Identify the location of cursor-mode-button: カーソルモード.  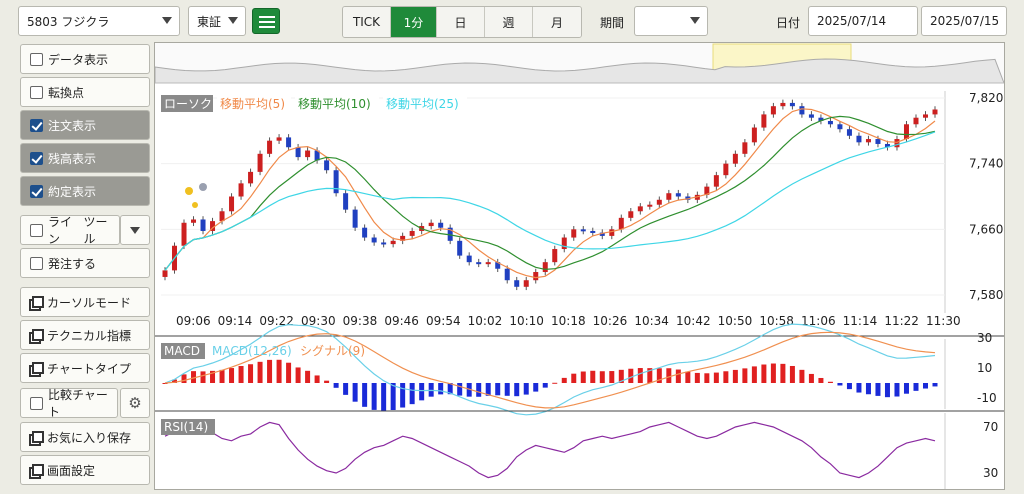
(85, 302).